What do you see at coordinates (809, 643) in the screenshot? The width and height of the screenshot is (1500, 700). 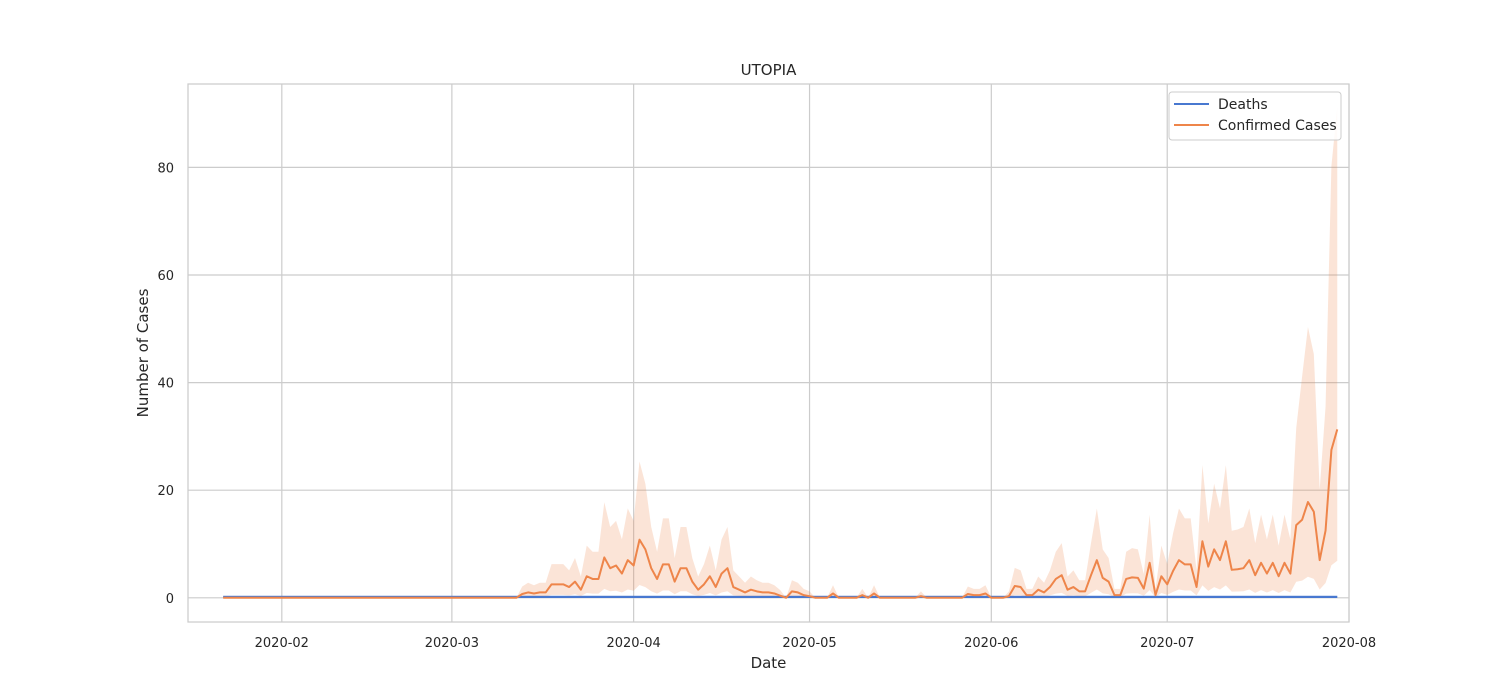 I see `x-tick-label: 2020-05` at bounding box center [809, 643].